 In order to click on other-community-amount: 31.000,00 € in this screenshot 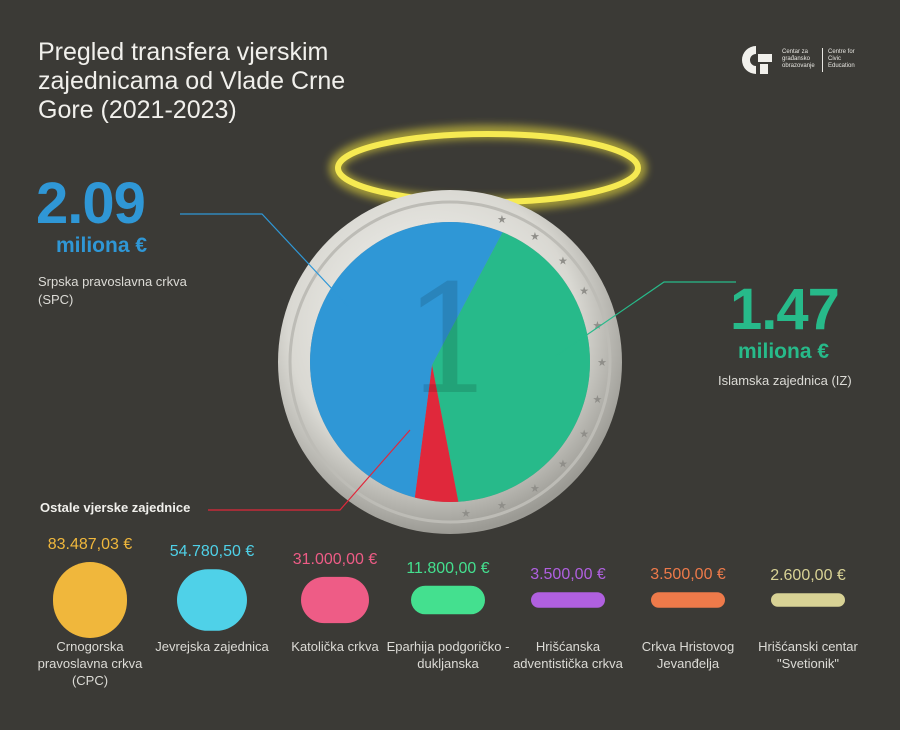, I will do `click(335, 559)`.